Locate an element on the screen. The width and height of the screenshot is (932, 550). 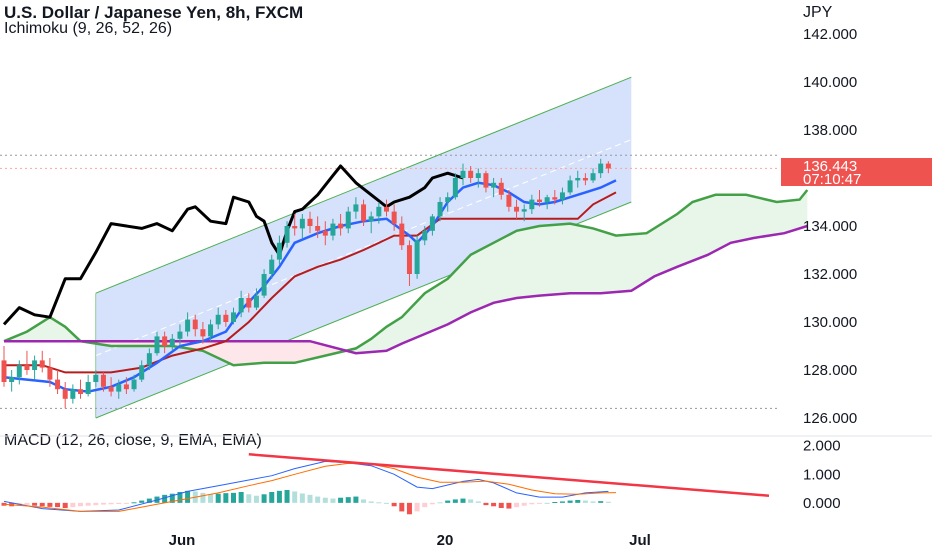
price-tick: 132.000 is located at coordinates (830, 274).